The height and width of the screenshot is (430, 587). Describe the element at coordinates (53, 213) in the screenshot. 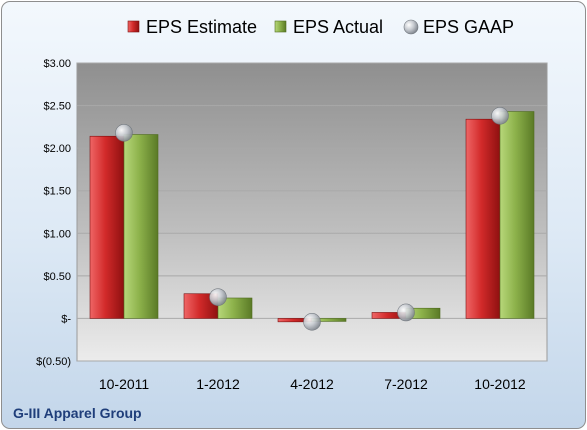

I see `y-axis-labels: $3.00 $2.50 $2.00 $1.50 $1.00 $0.50 $- $(0.50)` at that location.